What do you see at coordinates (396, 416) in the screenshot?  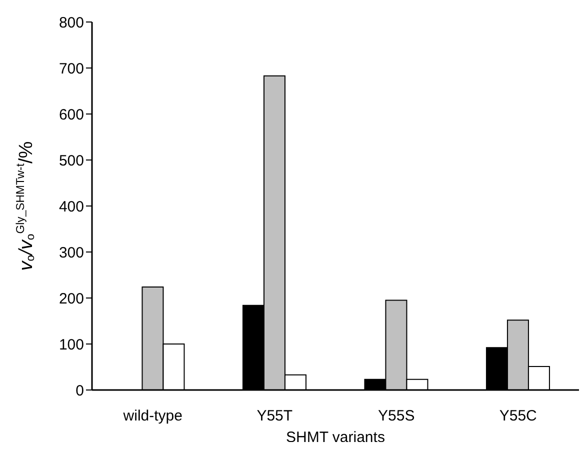 I see `x-tick-label: Y55S` at bounding box center [396, 416].